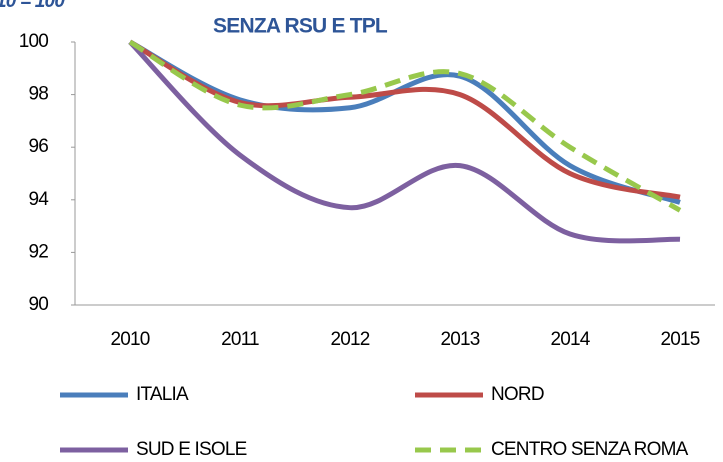 The width and height of the screenshot is (723, 462). Describe the element at coordinates (38, 146) in the screenshot. I see `y-tick-label: 96` at that location.